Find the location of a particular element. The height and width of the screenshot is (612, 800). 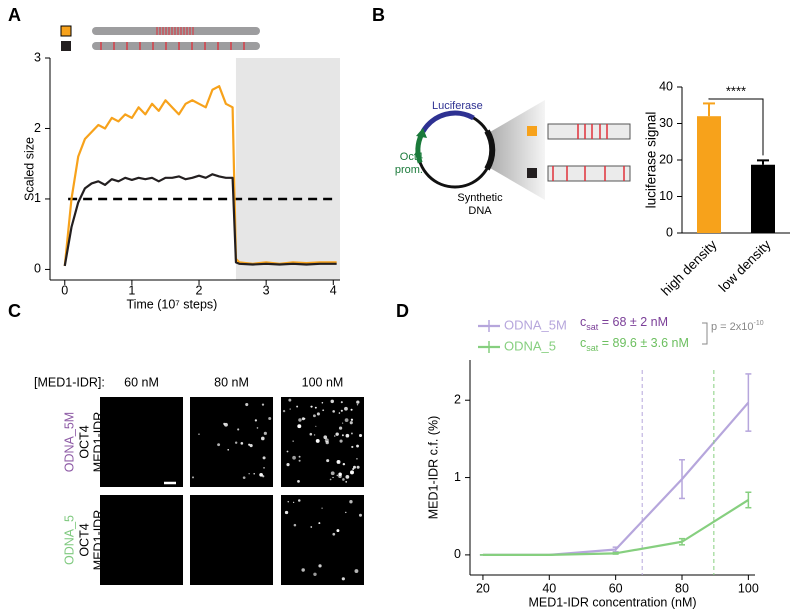

dense-marks is located at coordinates (175, 31).